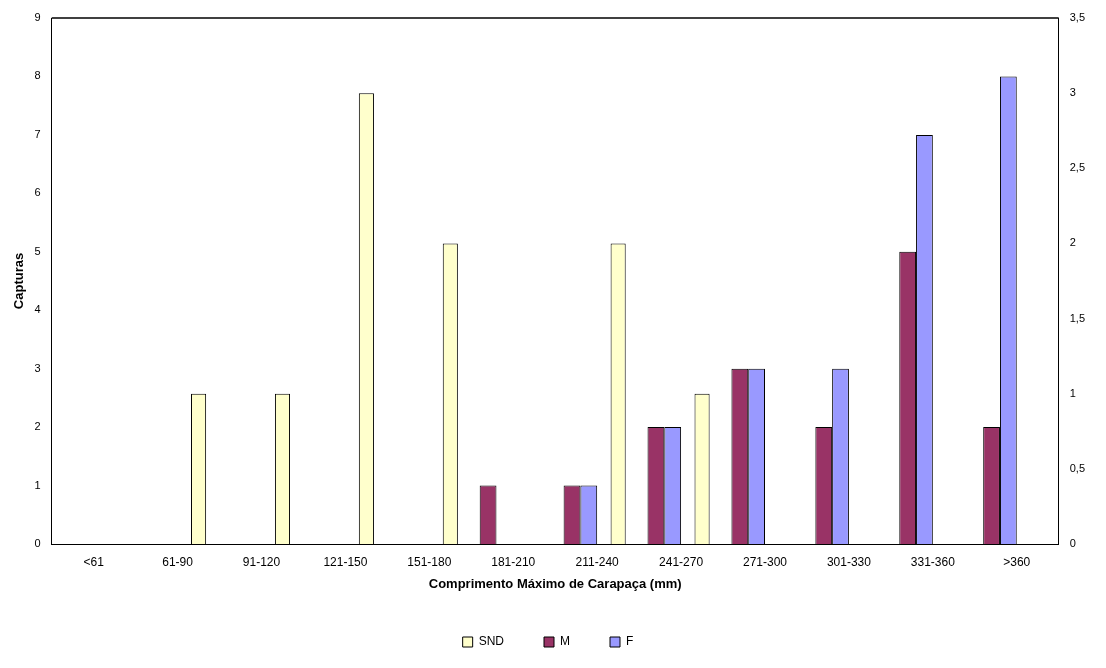 The image size is (1106, 668). Describe the element at coordinates (1072, 92) in the screenshot. I see `y2-tick-label: 3` at that location.